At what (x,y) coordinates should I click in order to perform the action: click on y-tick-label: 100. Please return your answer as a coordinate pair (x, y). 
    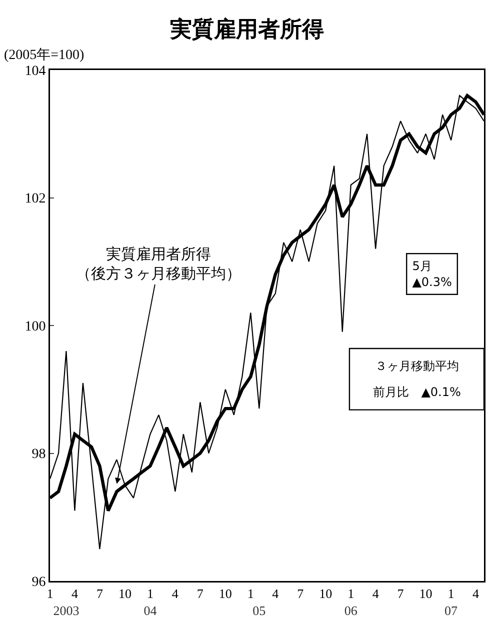
    Looking at the image, I should click on (35, 326).